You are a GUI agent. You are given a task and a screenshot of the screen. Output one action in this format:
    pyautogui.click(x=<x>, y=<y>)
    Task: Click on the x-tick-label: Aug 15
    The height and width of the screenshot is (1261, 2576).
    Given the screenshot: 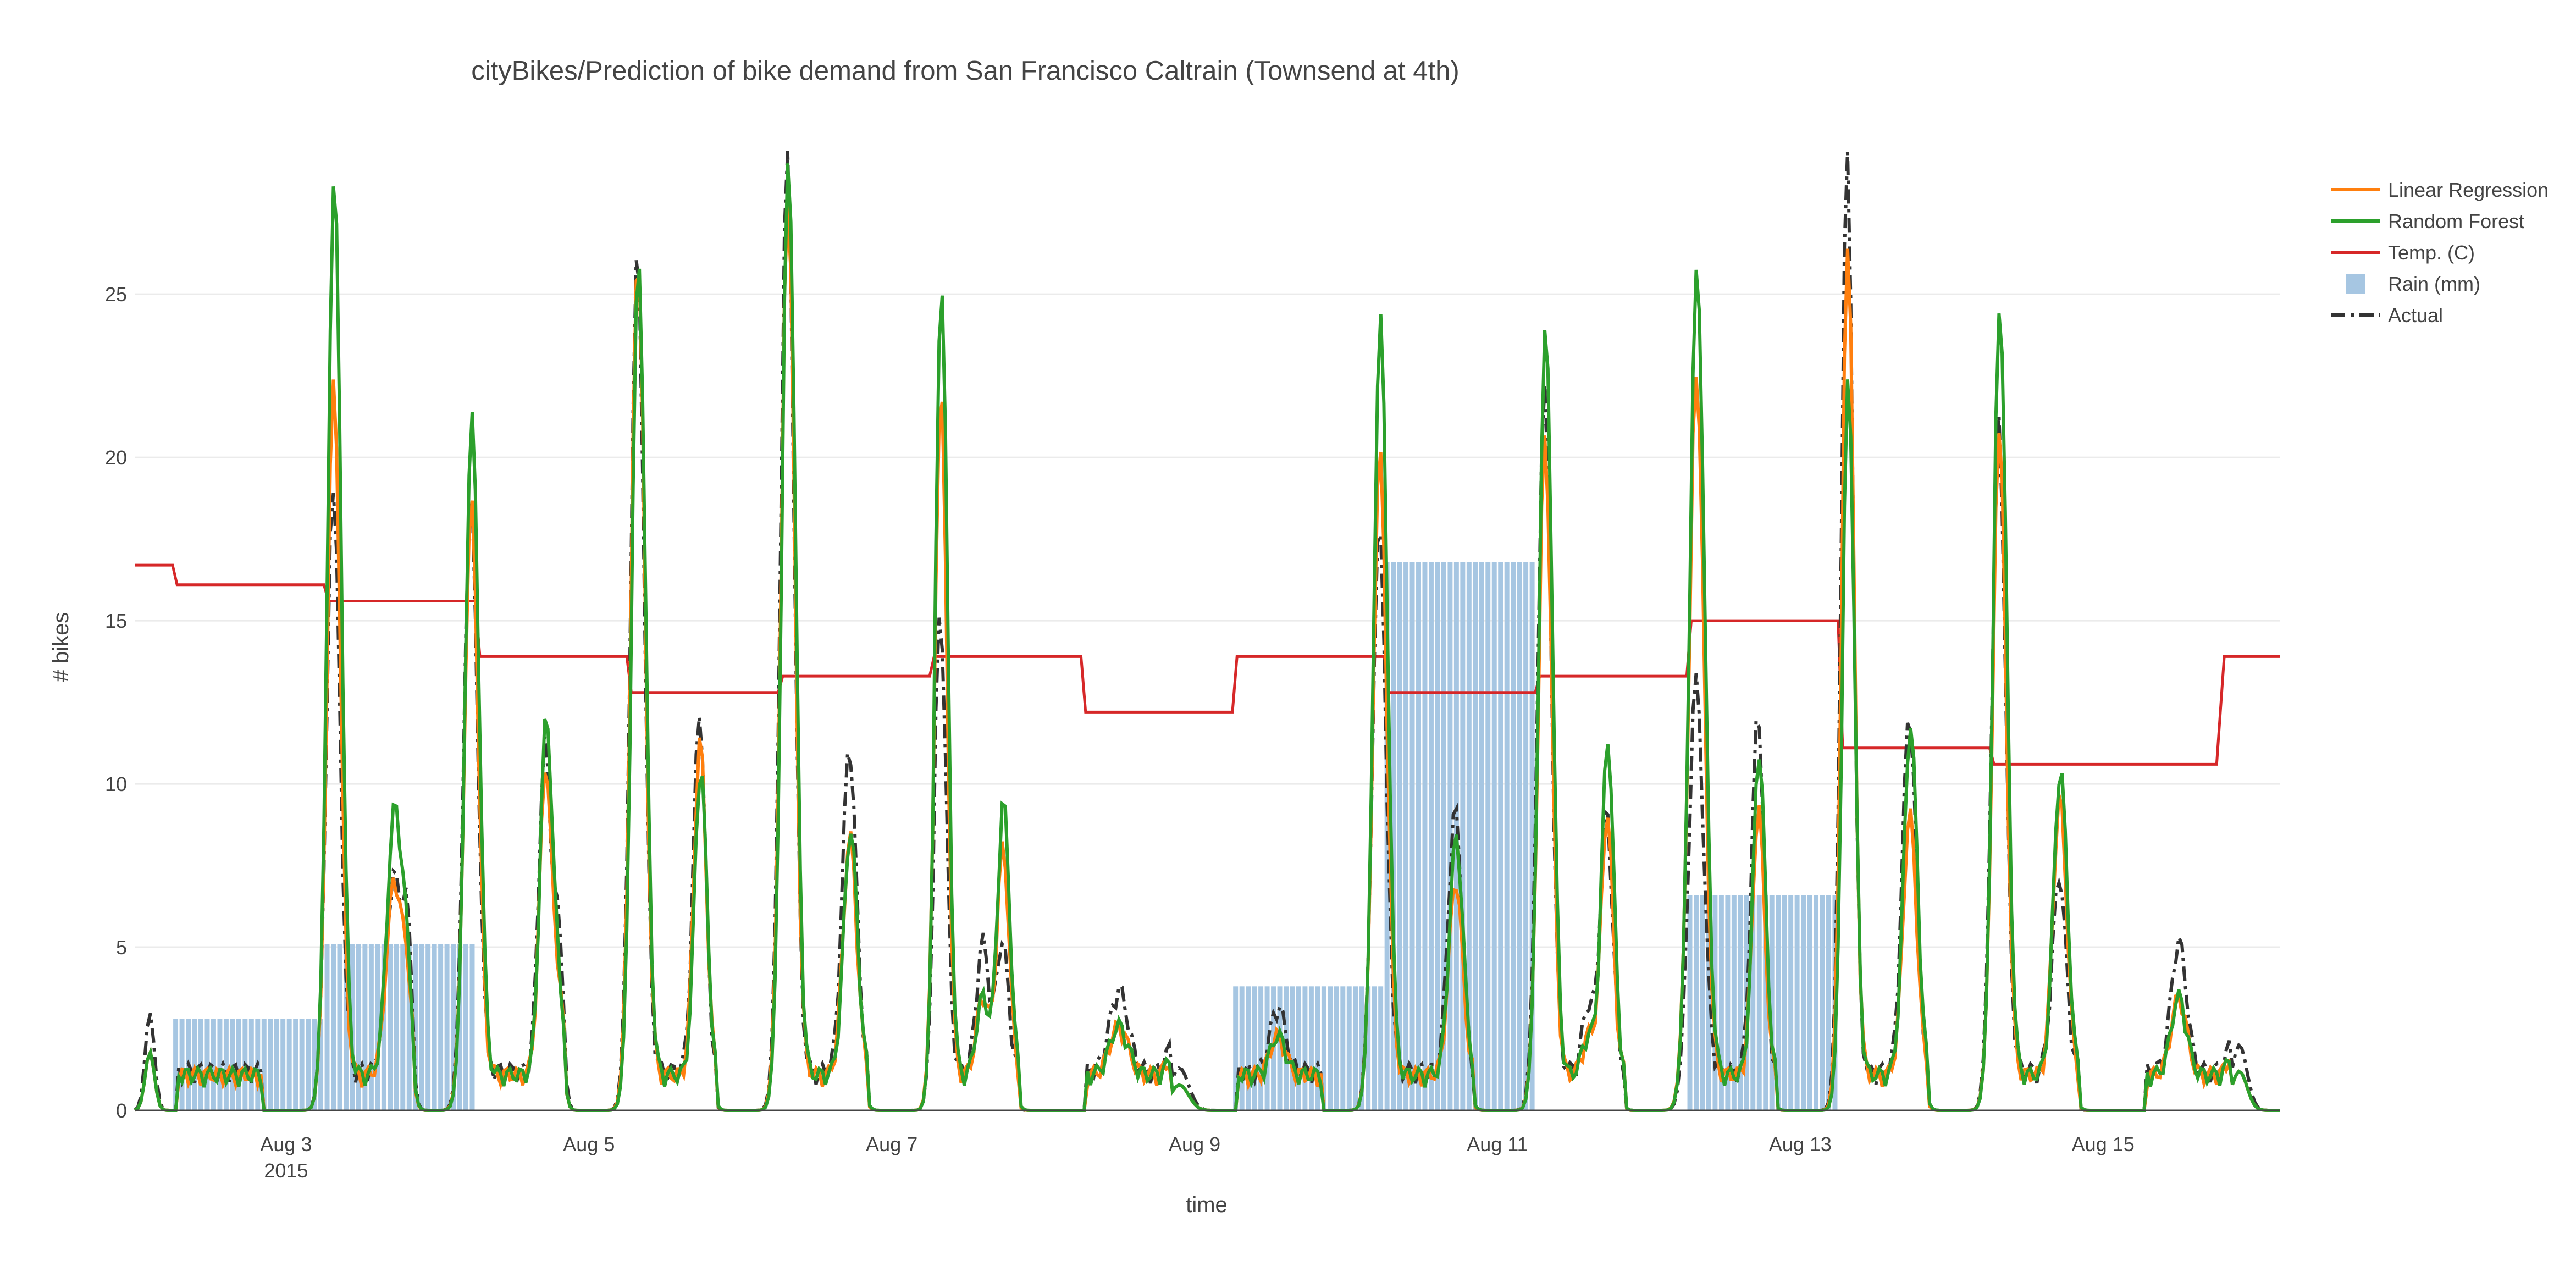 What is the action you would take?
    pyautogui.click(x=2103, y=1144)
    